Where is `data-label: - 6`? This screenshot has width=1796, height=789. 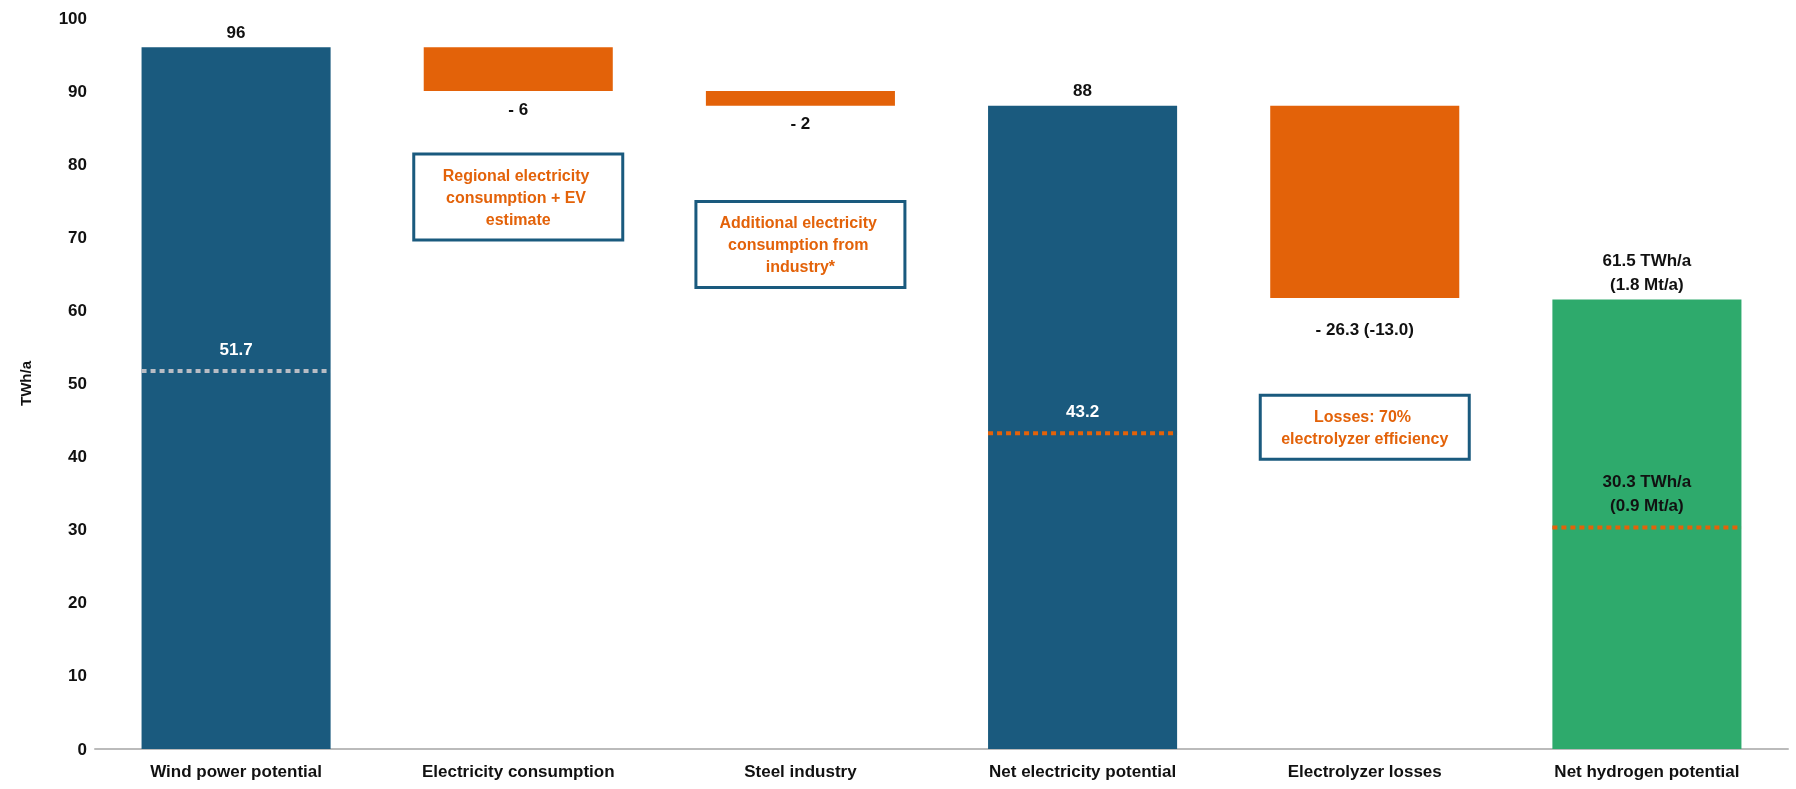
data-label: - 6 is located at coordinates (518, 109).